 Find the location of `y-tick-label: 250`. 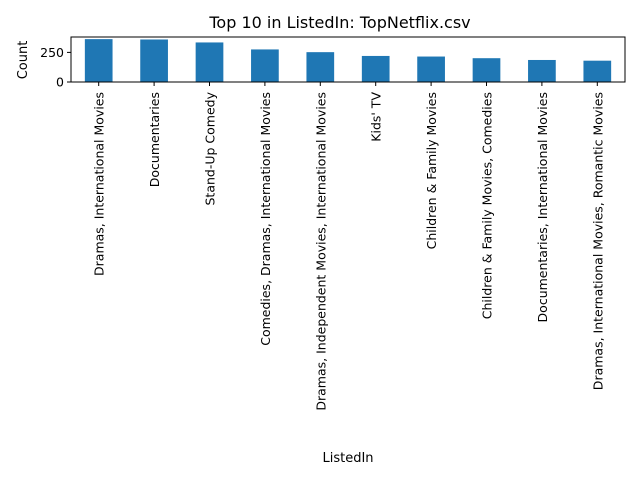

y-tick-label: 250 is located at coordinates (52, 52).